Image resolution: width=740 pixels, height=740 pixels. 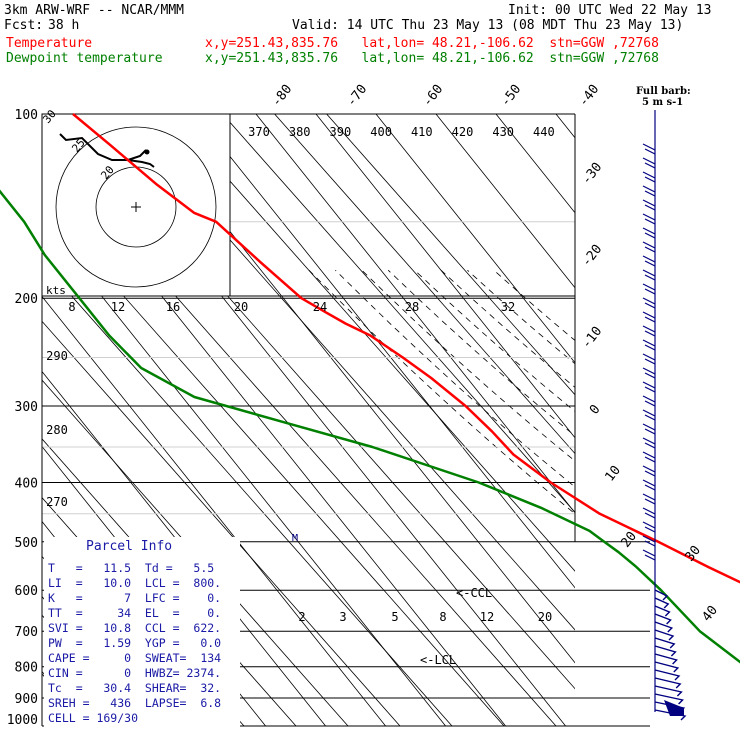 What do you see at coordinates (545, 617) in the screenshot?
I see `mixing-ratio-label-lower: 20` at bounding box center [545, 617].